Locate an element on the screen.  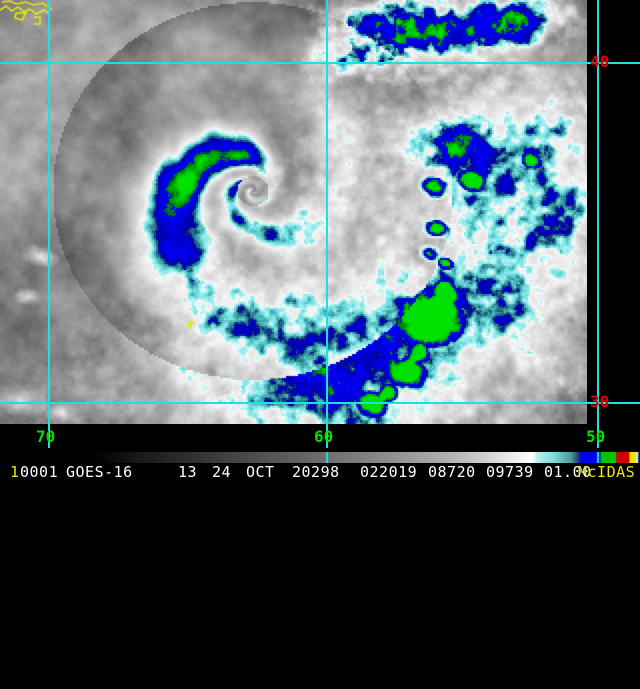
image-element: 09739 is located at coordinates (510, 472).